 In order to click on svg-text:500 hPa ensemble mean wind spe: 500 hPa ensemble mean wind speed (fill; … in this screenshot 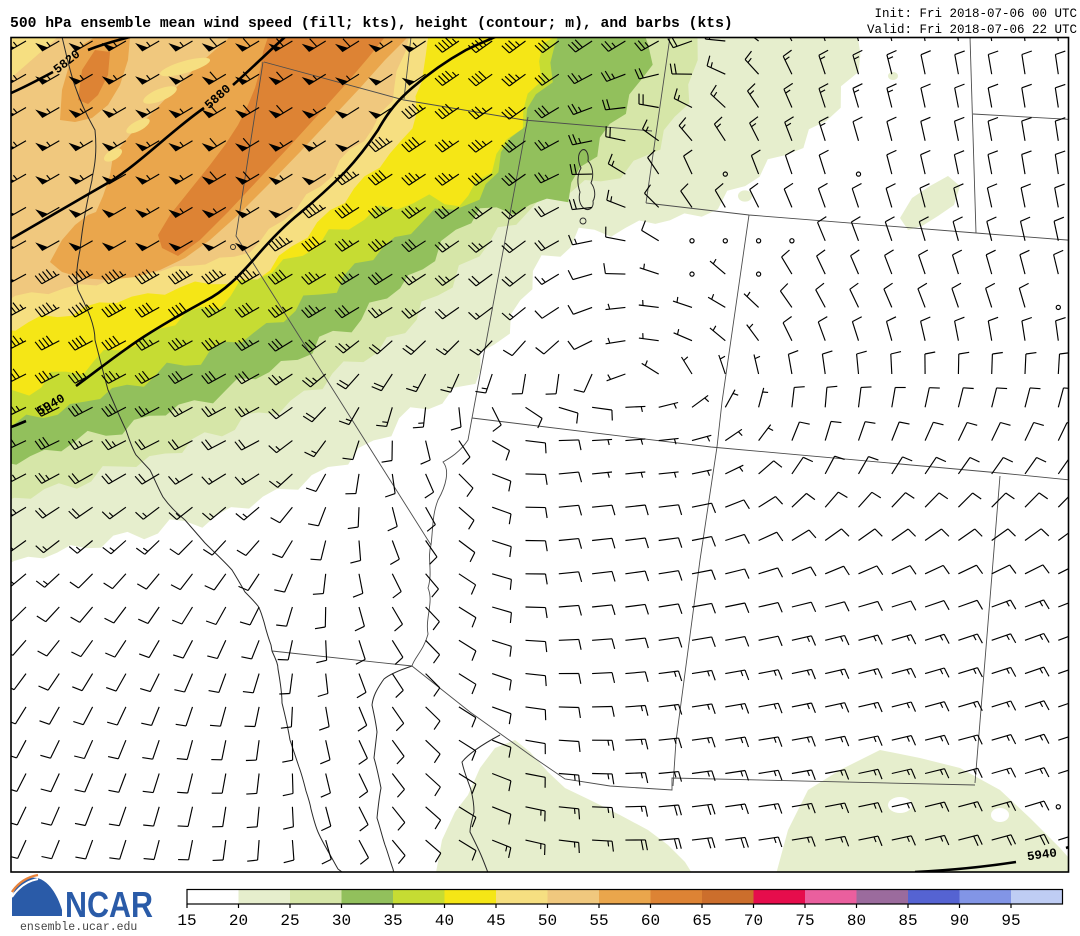, I will do `click(371, 24)`.